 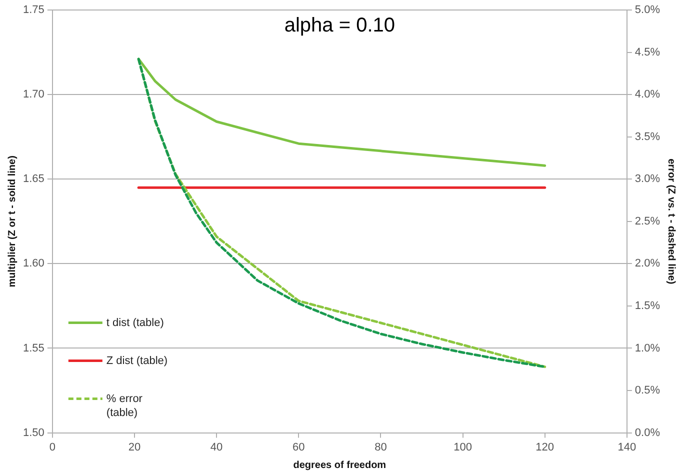 What do you see at coordinates (12, 222) in the screenshot?
I see `y-axis-title: multiplier (Z or t - solid line)` at bounding box center [12, 222].